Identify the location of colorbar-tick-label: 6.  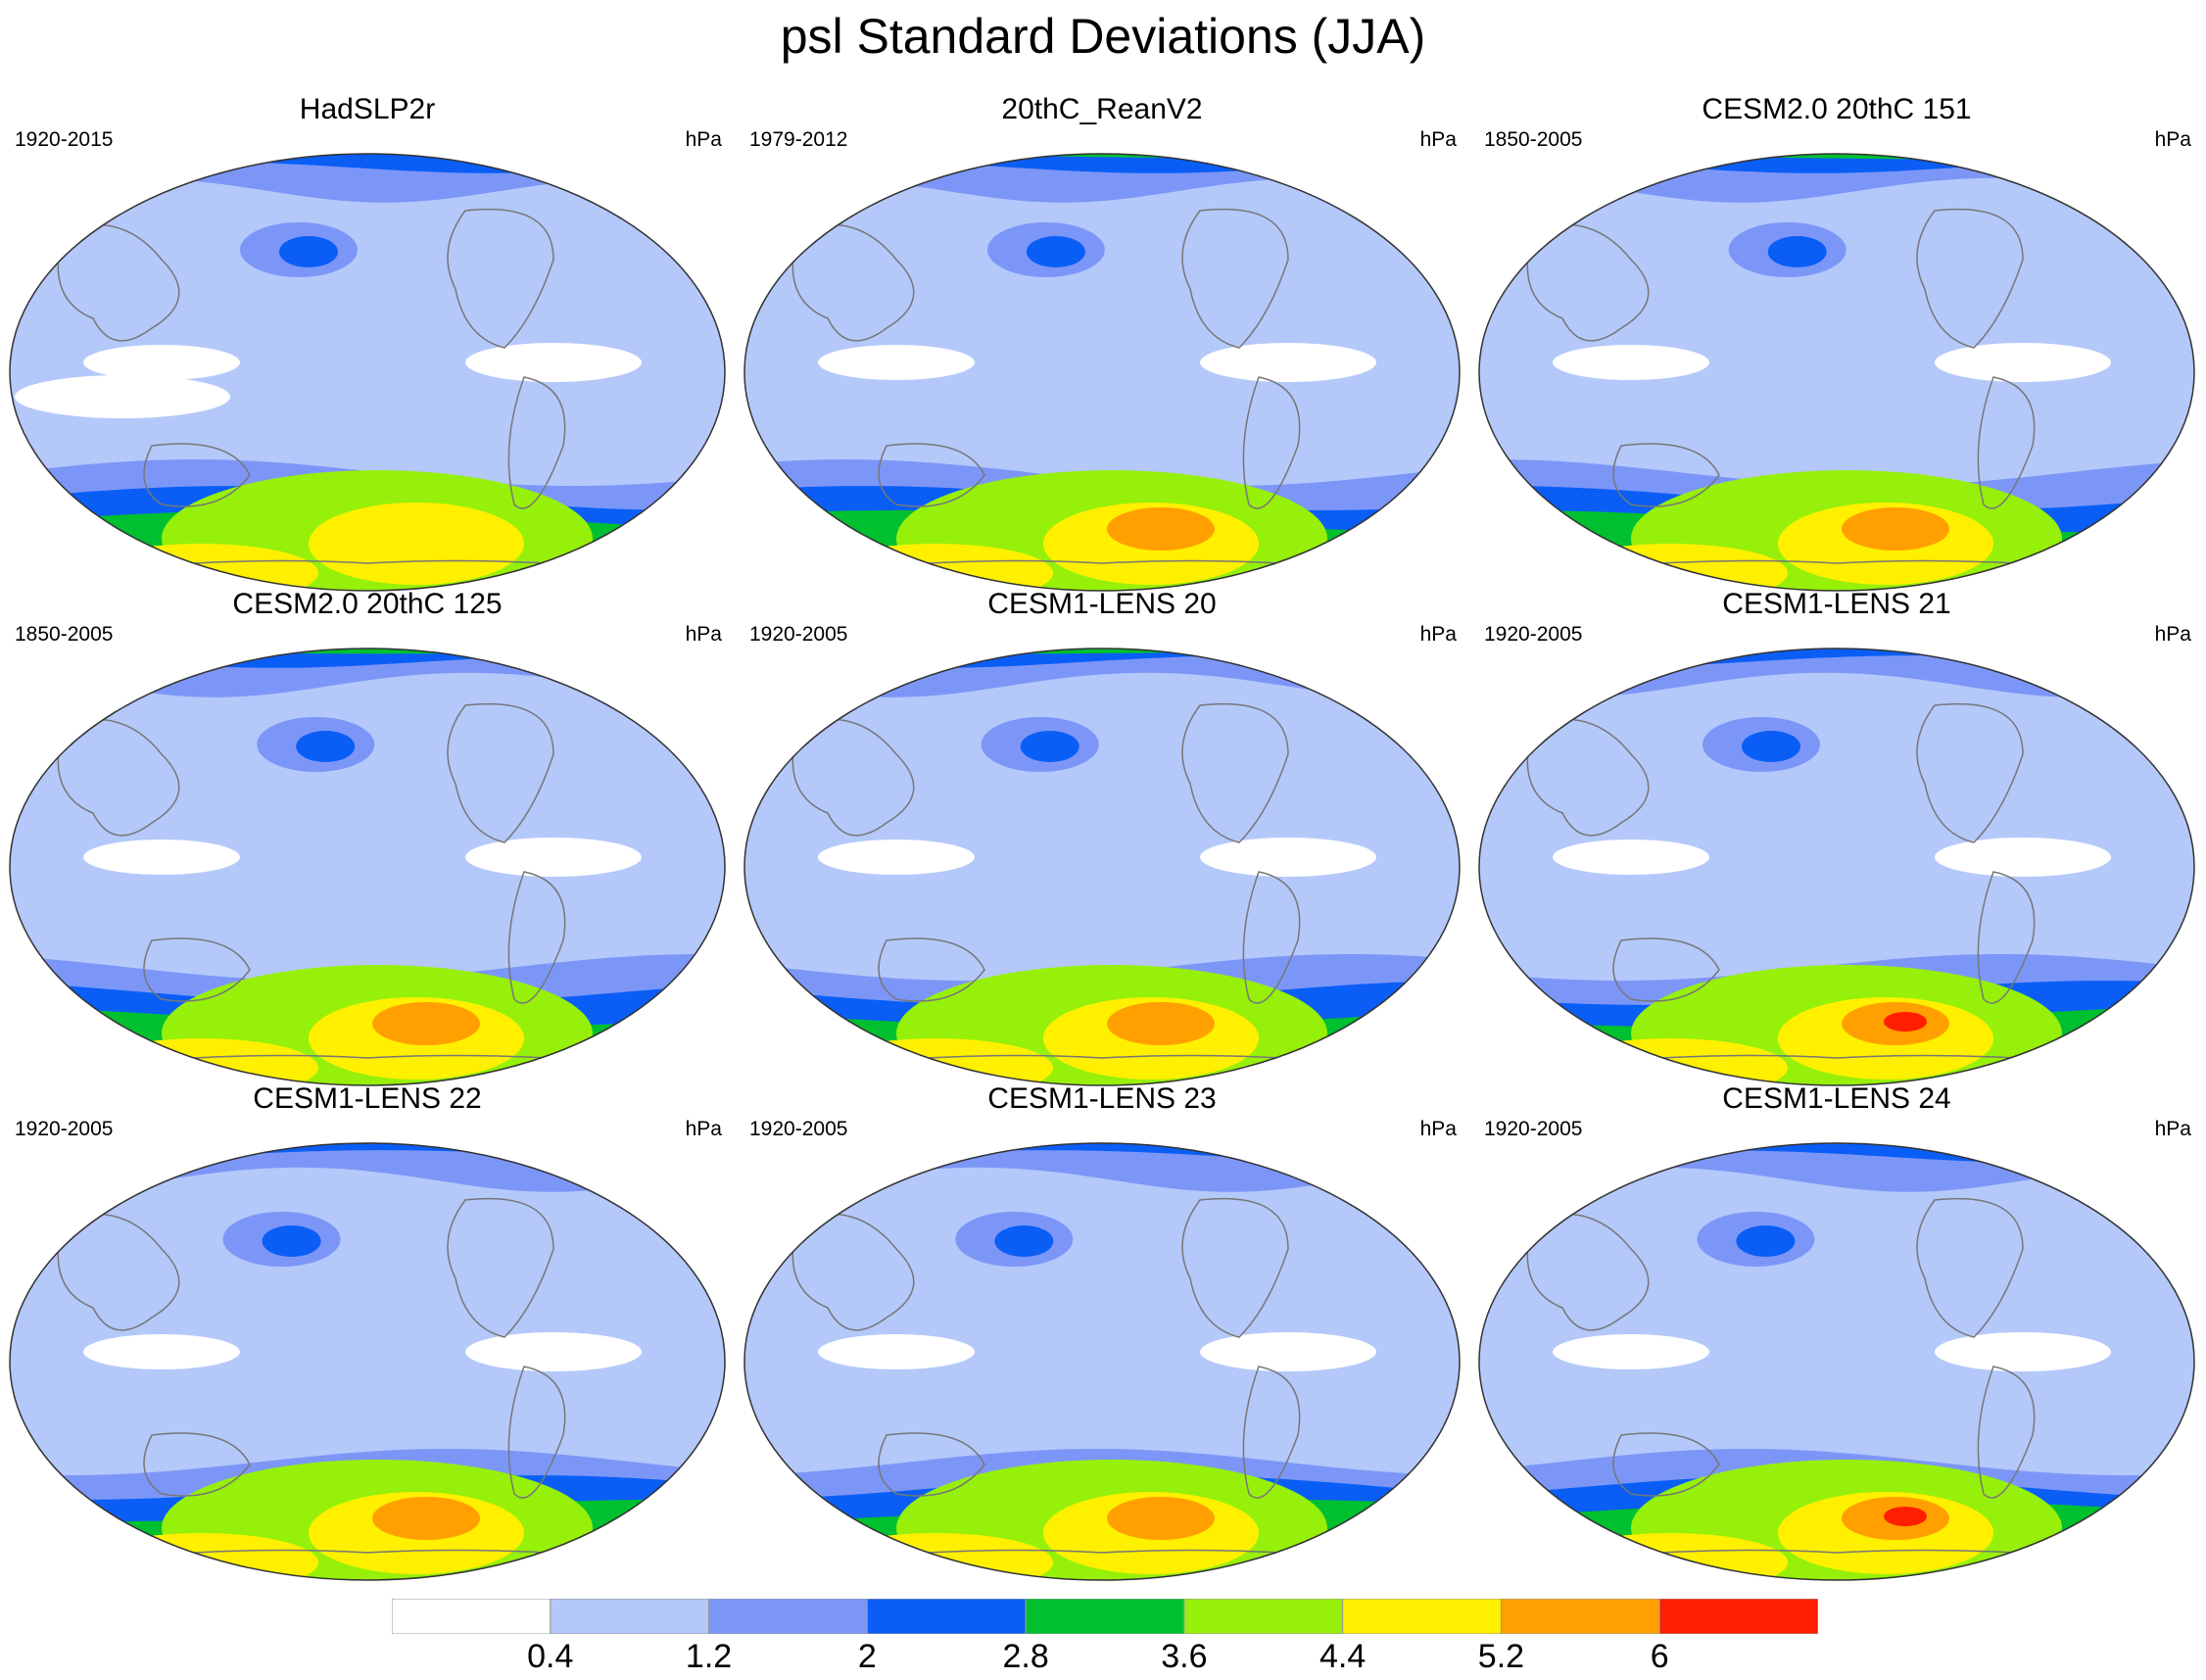
(1659, 1656).